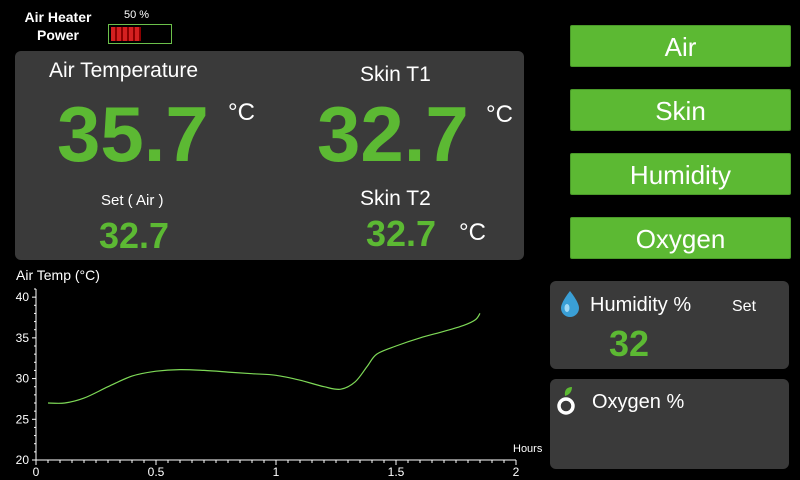 The height and width of the screenshot is (480, 800). I want to click on skin-t1-unit: °C, so click(499, 114).